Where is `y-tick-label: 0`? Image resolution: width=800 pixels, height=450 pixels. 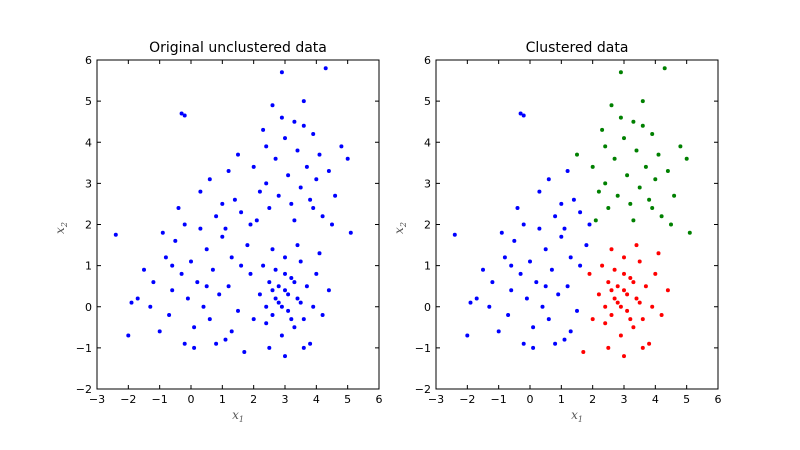
y-tick-label: 0 is located at coordinates (427, 307).